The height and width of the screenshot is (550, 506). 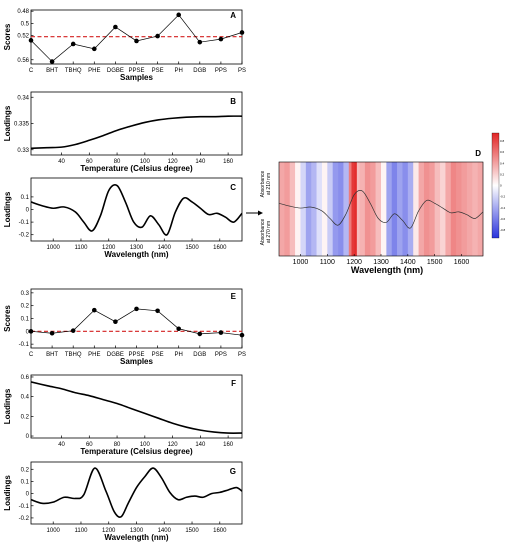 I want to click on x-tick-label: 100, so click(x=145, y=162).